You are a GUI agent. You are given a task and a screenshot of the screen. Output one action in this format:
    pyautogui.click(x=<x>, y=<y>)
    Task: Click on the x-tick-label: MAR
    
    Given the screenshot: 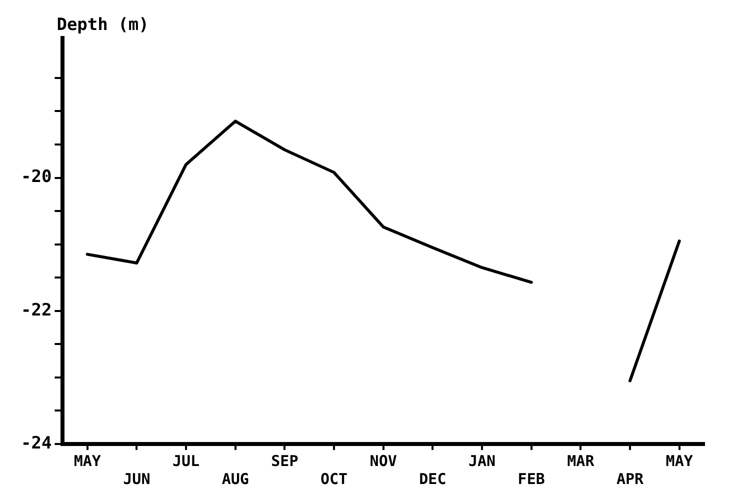 What is the action you would take?
    pyautogui.click(x=581, y=461)
    